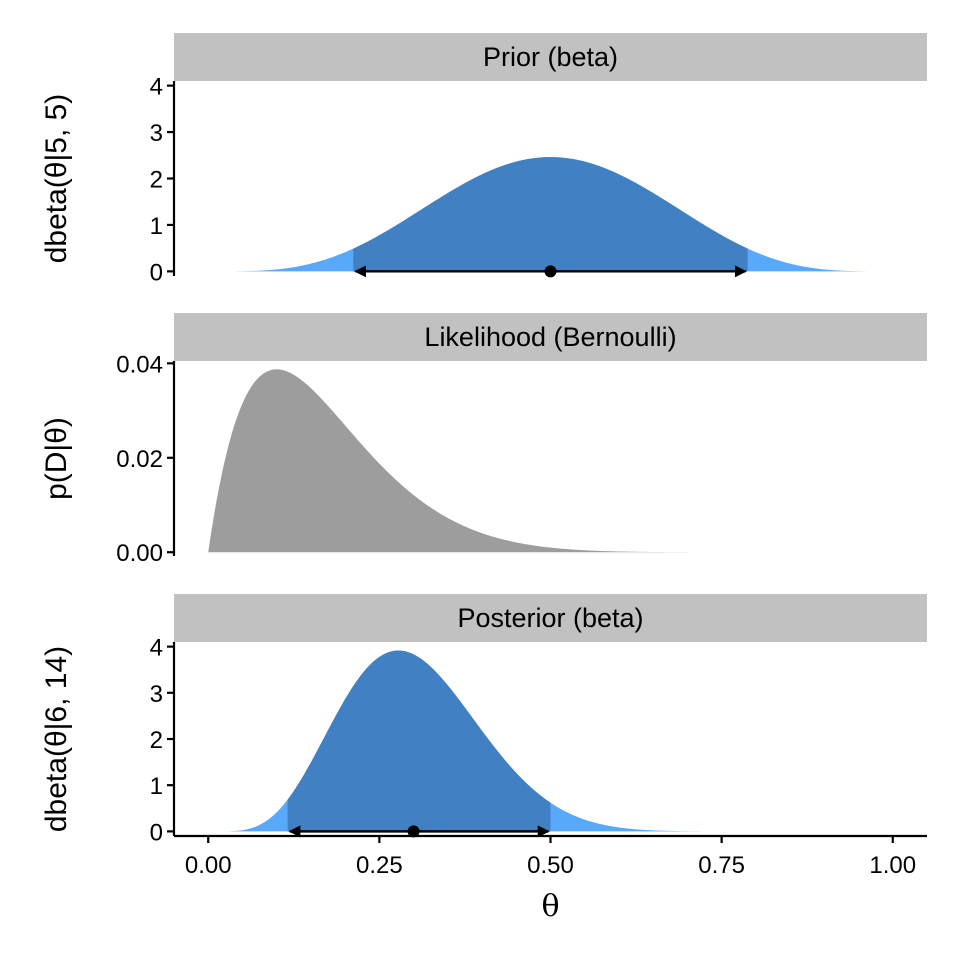 This screenshot has width=960, height=960. I want to click on facet-title: Prior (beta), so click(550, 57).